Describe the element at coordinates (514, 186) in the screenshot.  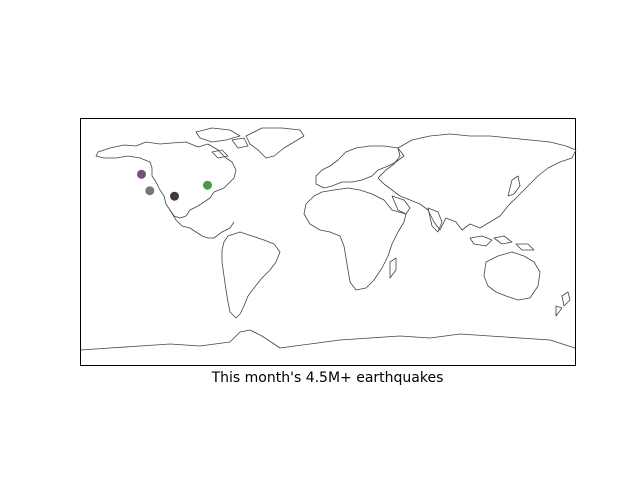
I see `coastline-japan` at that location.